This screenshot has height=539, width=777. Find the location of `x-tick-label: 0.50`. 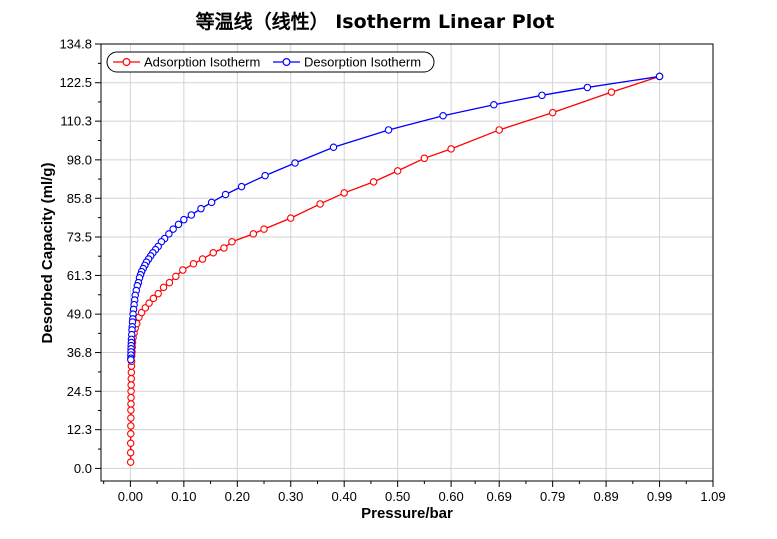

x-tick-label: 0.50 is located at coordinates (397, 496).